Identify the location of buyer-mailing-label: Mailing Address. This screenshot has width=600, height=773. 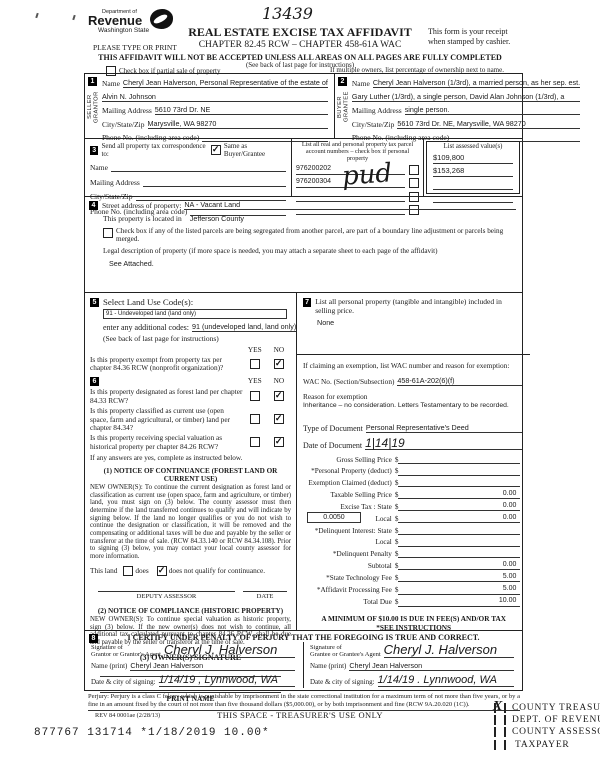
(376, 111).